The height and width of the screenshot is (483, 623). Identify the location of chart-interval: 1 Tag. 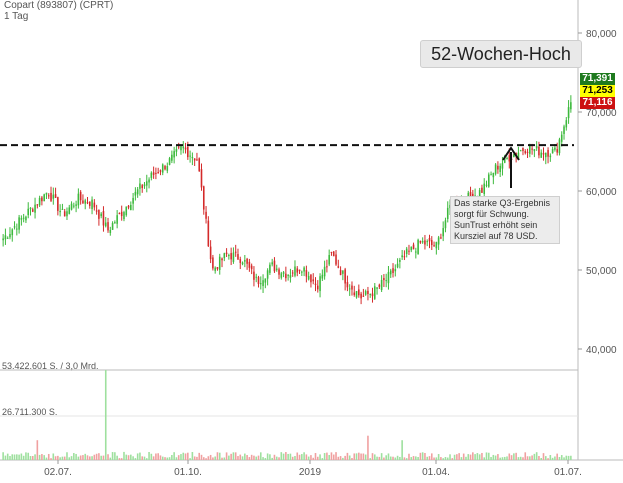
(16, 16).